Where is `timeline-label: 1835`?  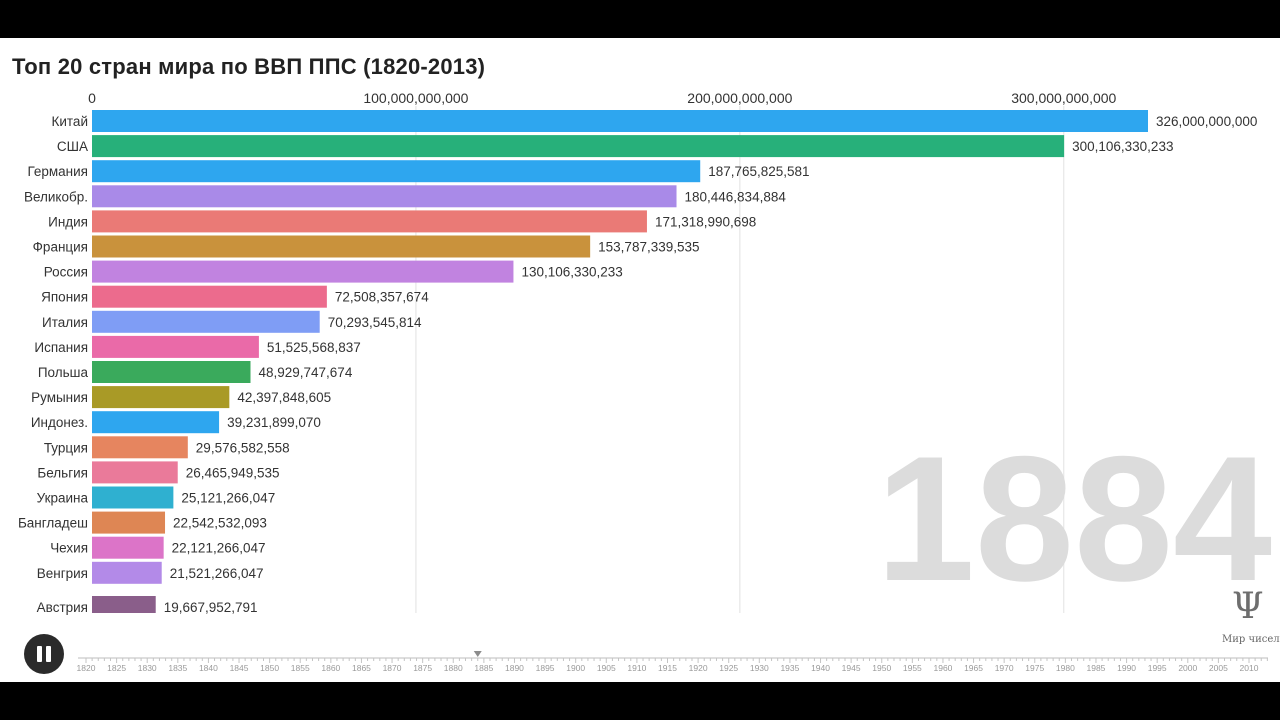
timeline-label: 1835 is located at coordinates (177, 668).